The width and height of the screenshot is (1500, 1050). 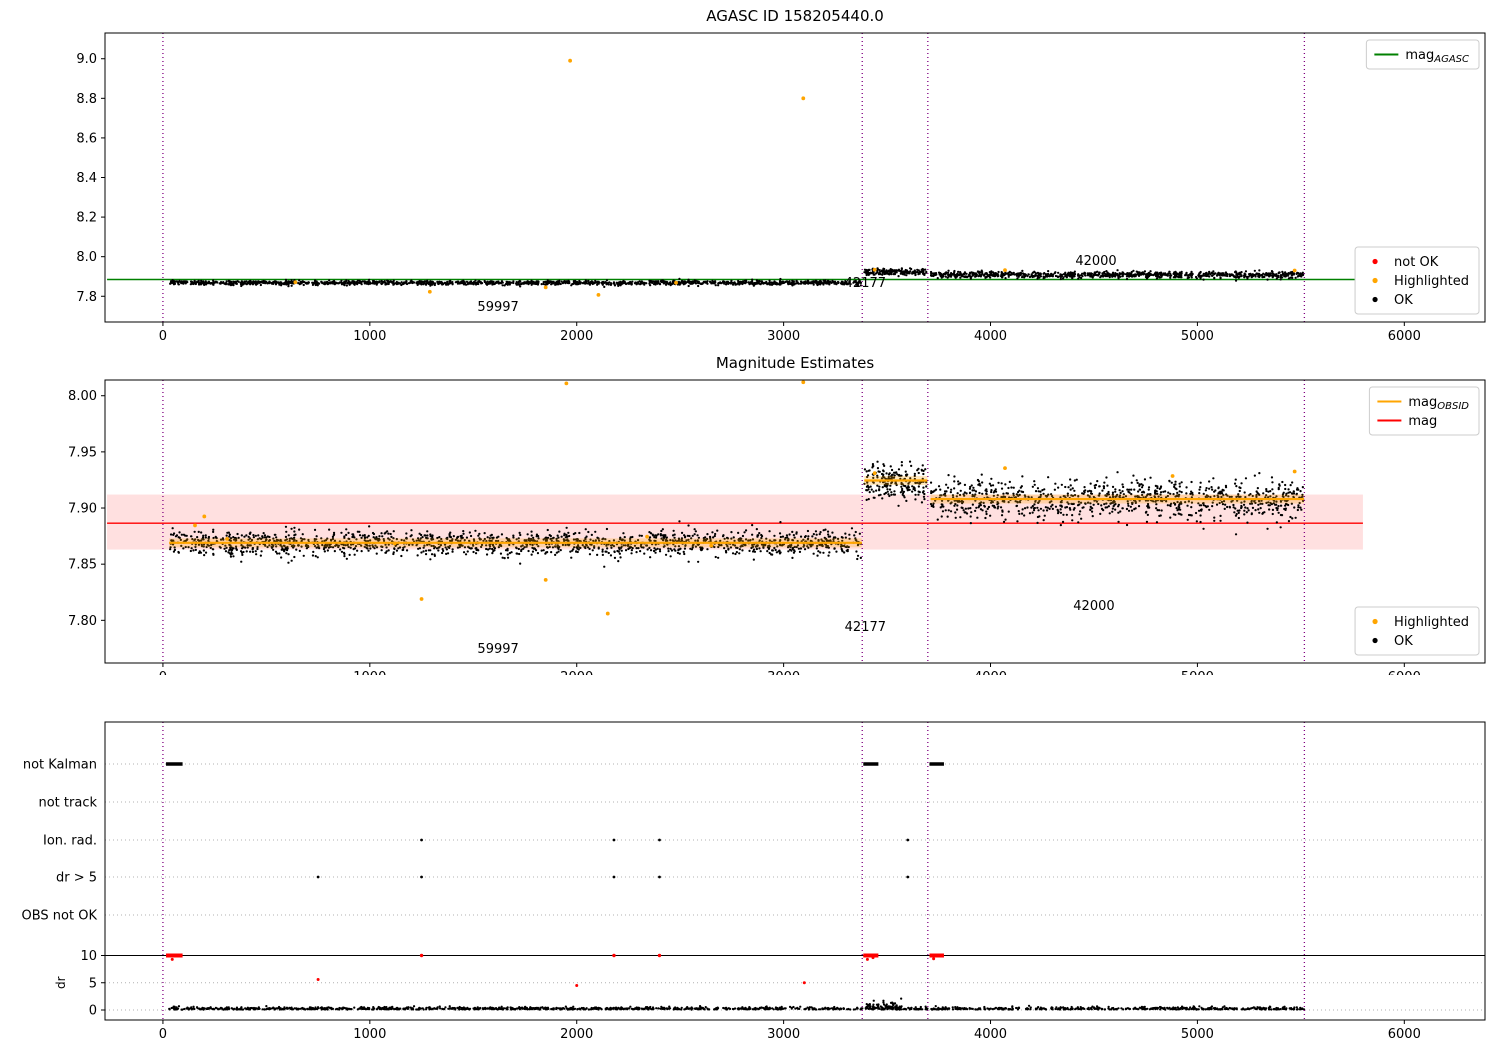 What do you see at coordinates (883, 1003) in the screenshot?
I see `dr-points-cluster` at bounding box center [883, 1003].